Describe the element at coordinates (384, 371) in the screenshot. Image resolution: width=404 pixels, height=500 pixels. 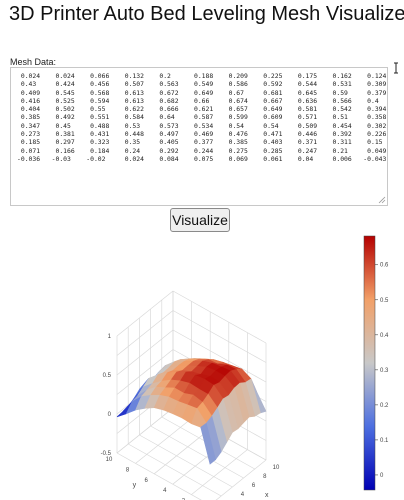
I see `colorbar-tick-label: 0.3` at that location.